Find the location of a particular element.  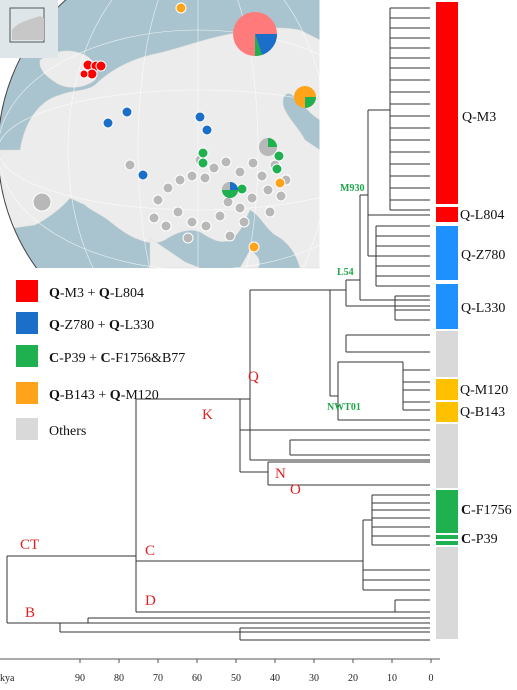

legend-item-others: Others is located at coordinates (51, 429).